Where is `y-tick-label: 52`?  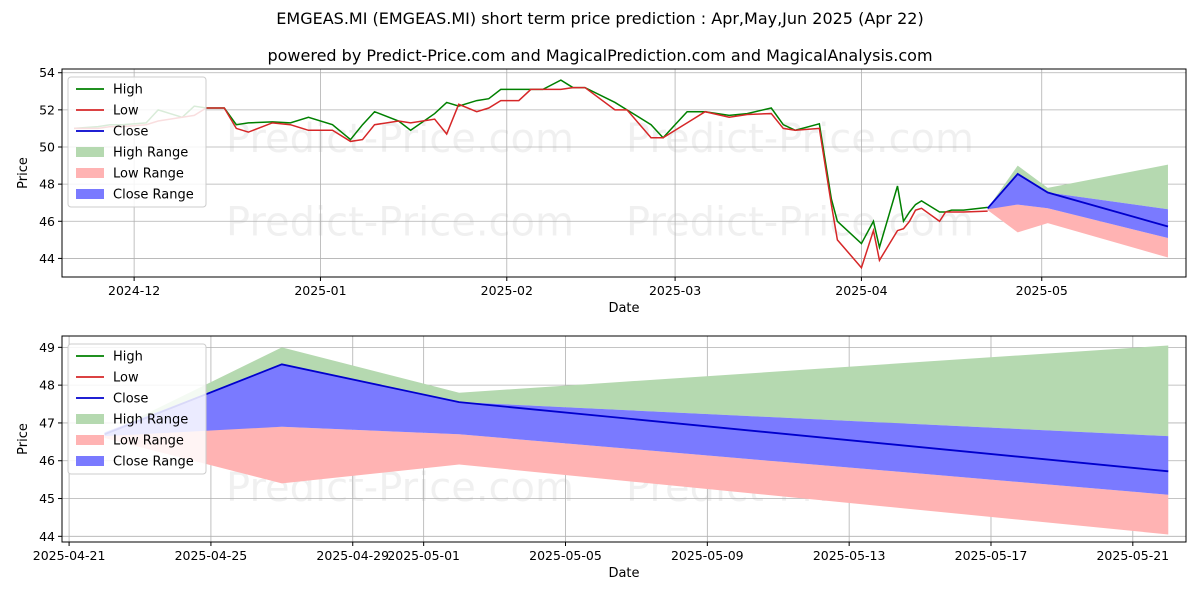 y-tick-label: 52 is located at coordinates (47, 109).